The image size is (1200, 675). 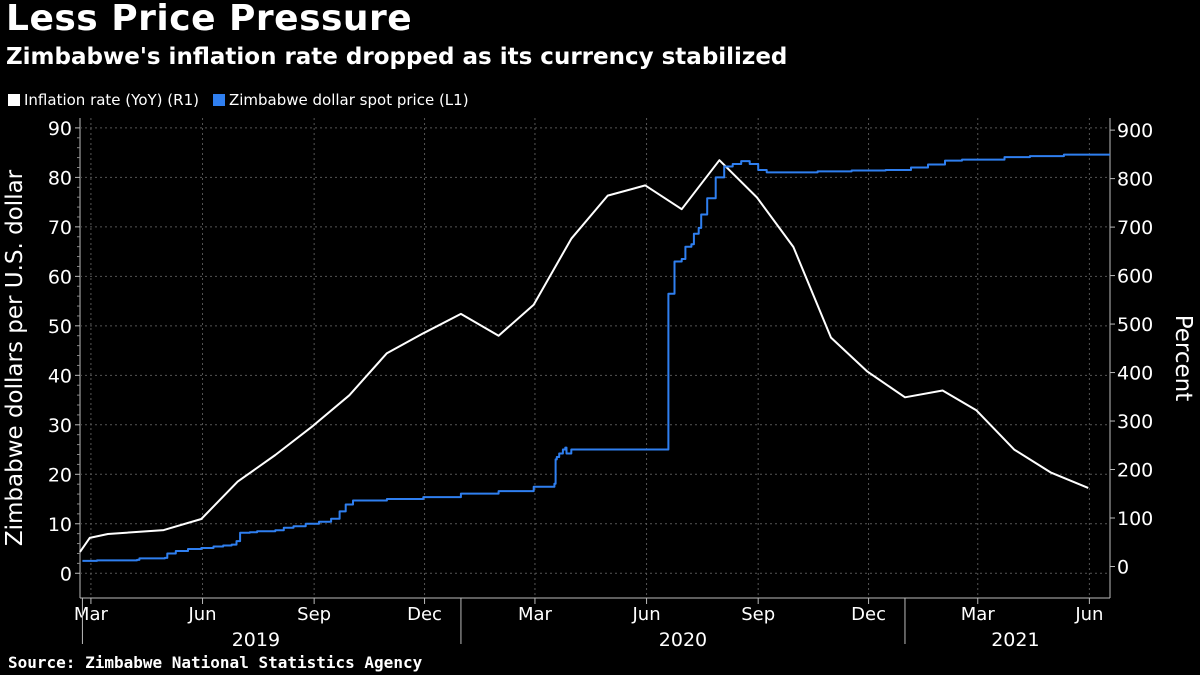 What do you see at coordinates (256, 640) in the screenshot?
I see `year-label: 2019` at bounding box center [256, 640].